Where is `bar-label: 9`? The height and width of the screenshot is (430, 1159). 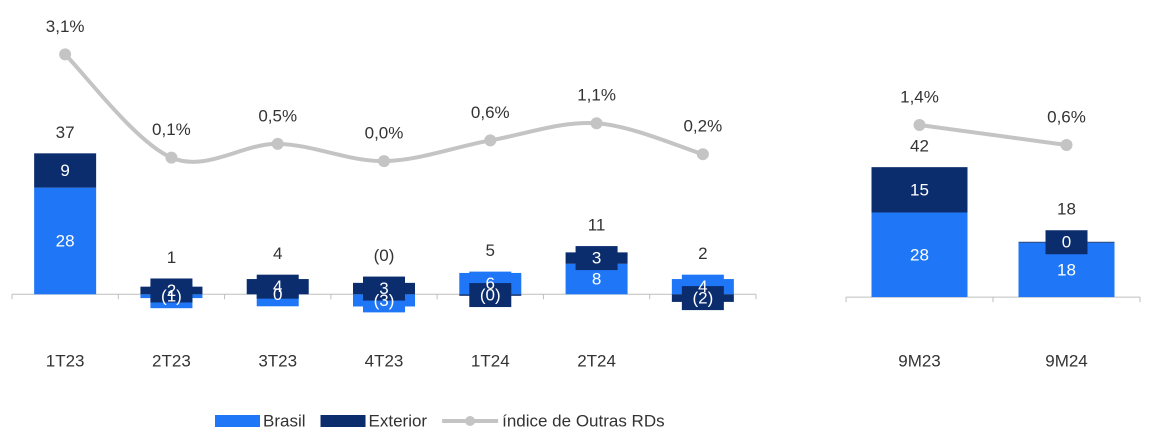 bar-label: 9 is located at coordinates (64, 170).